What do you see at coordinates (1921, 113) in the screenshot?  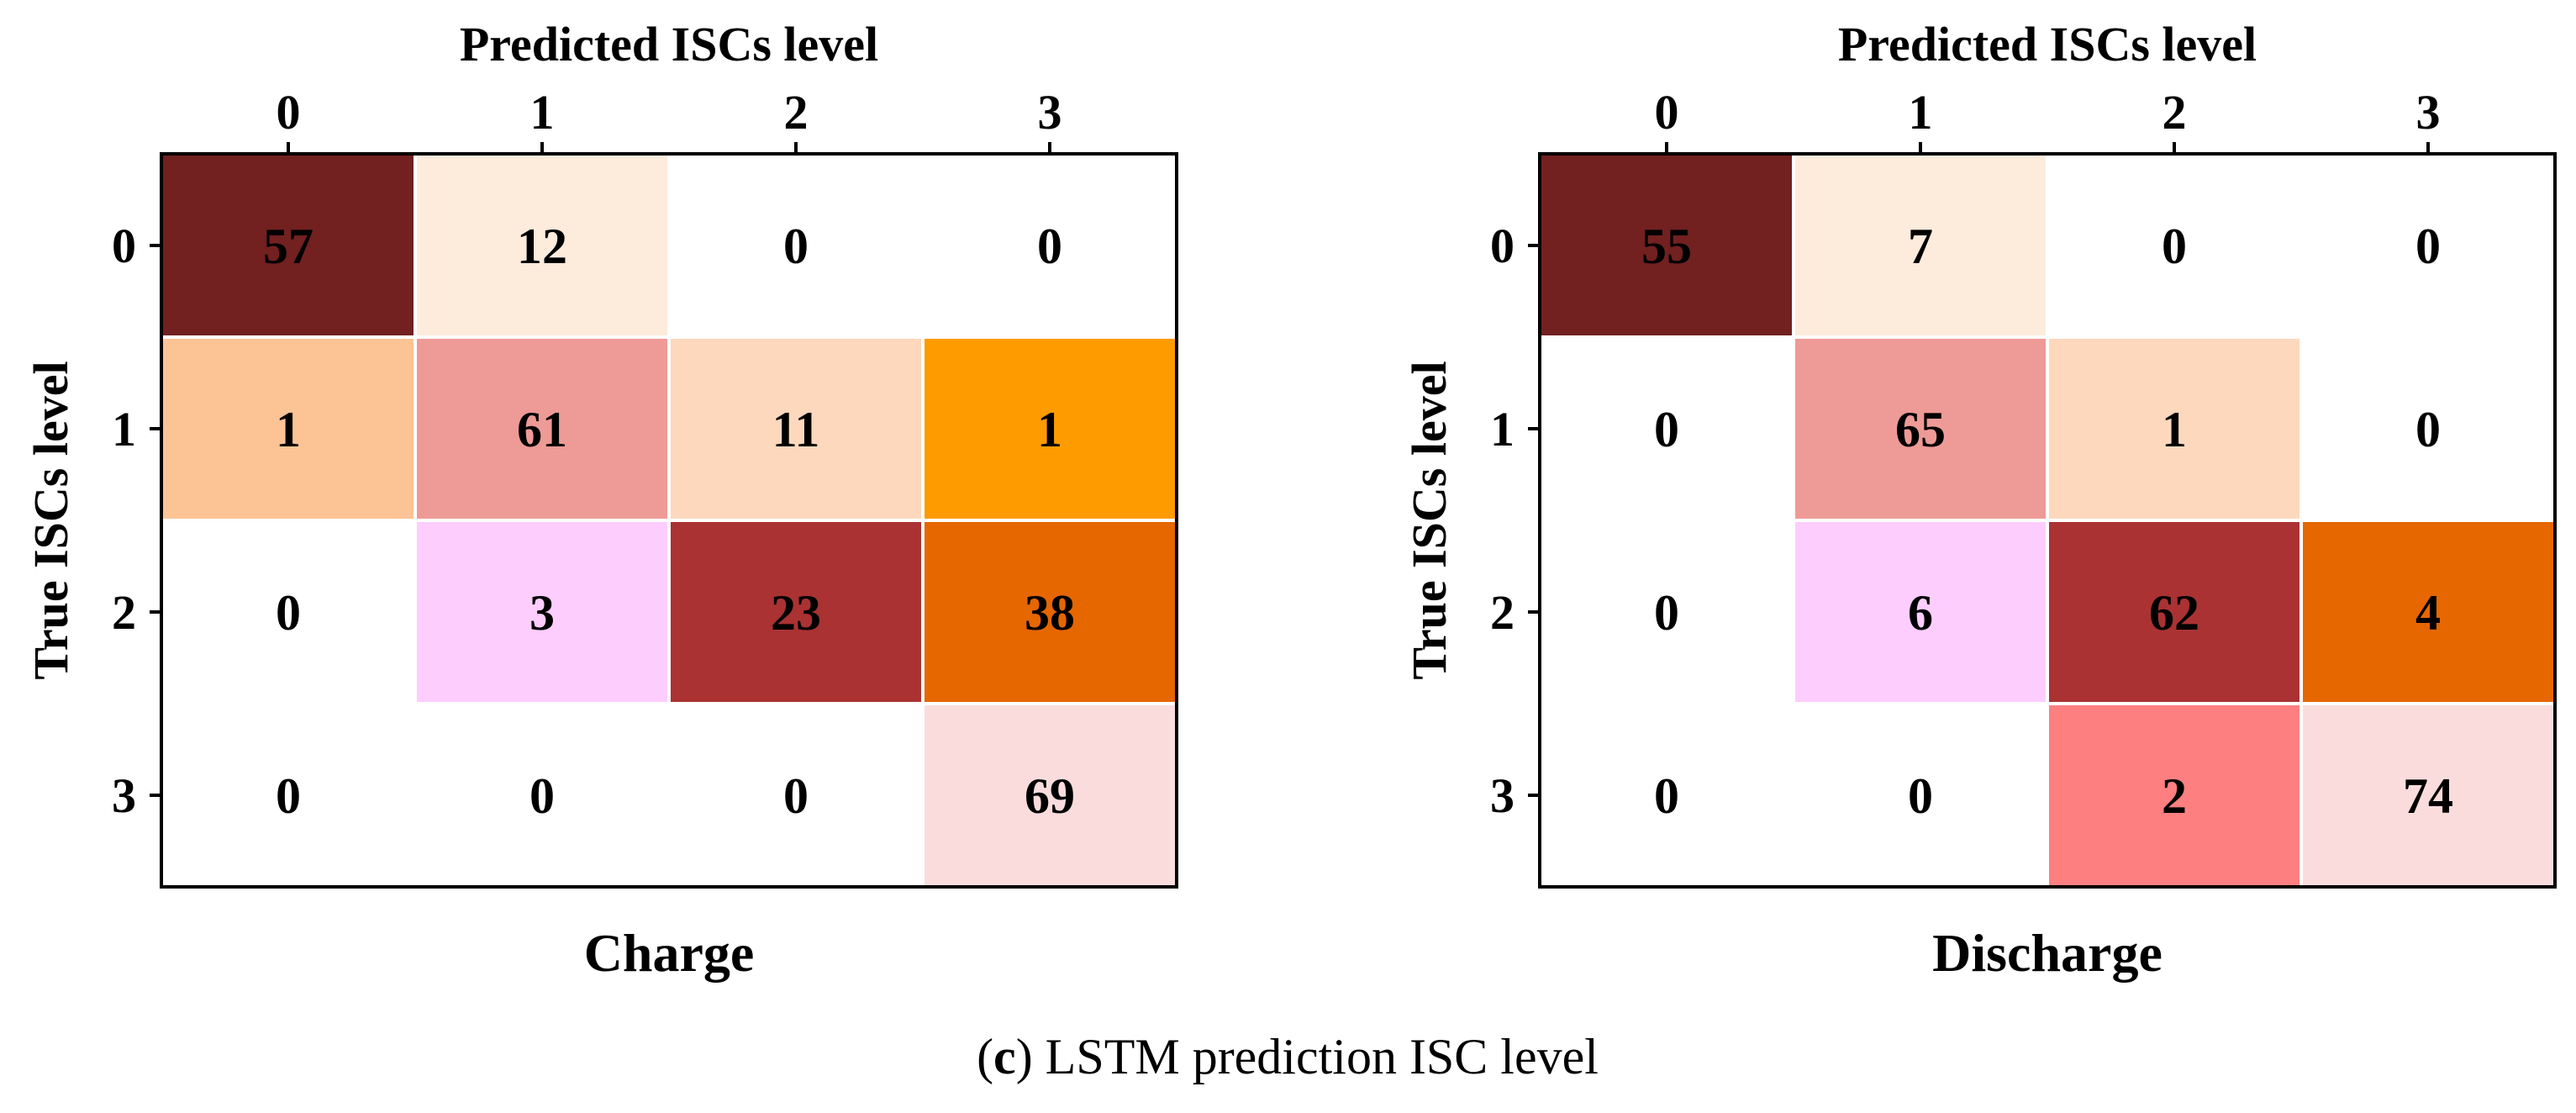 I see `discharge-x-tick-label-1: 1` at bounding box center [1921, 113].